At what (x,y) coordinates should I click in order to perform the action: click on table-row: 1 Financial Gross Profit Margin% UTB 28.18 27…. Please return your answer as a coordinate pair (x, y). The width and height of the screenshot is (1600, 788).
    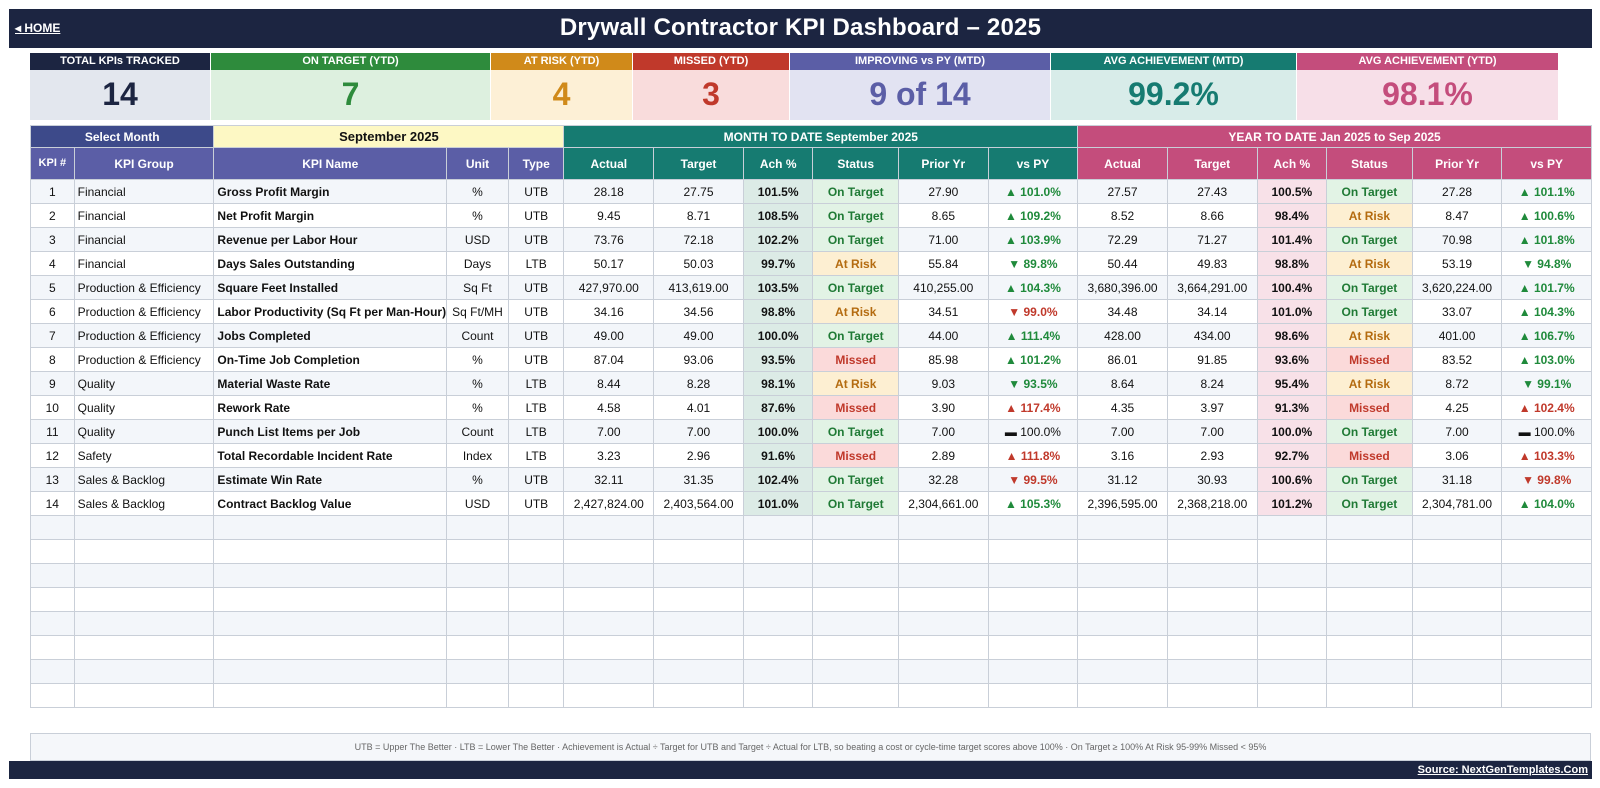
    Looking at the image, I should click on (811, 191).